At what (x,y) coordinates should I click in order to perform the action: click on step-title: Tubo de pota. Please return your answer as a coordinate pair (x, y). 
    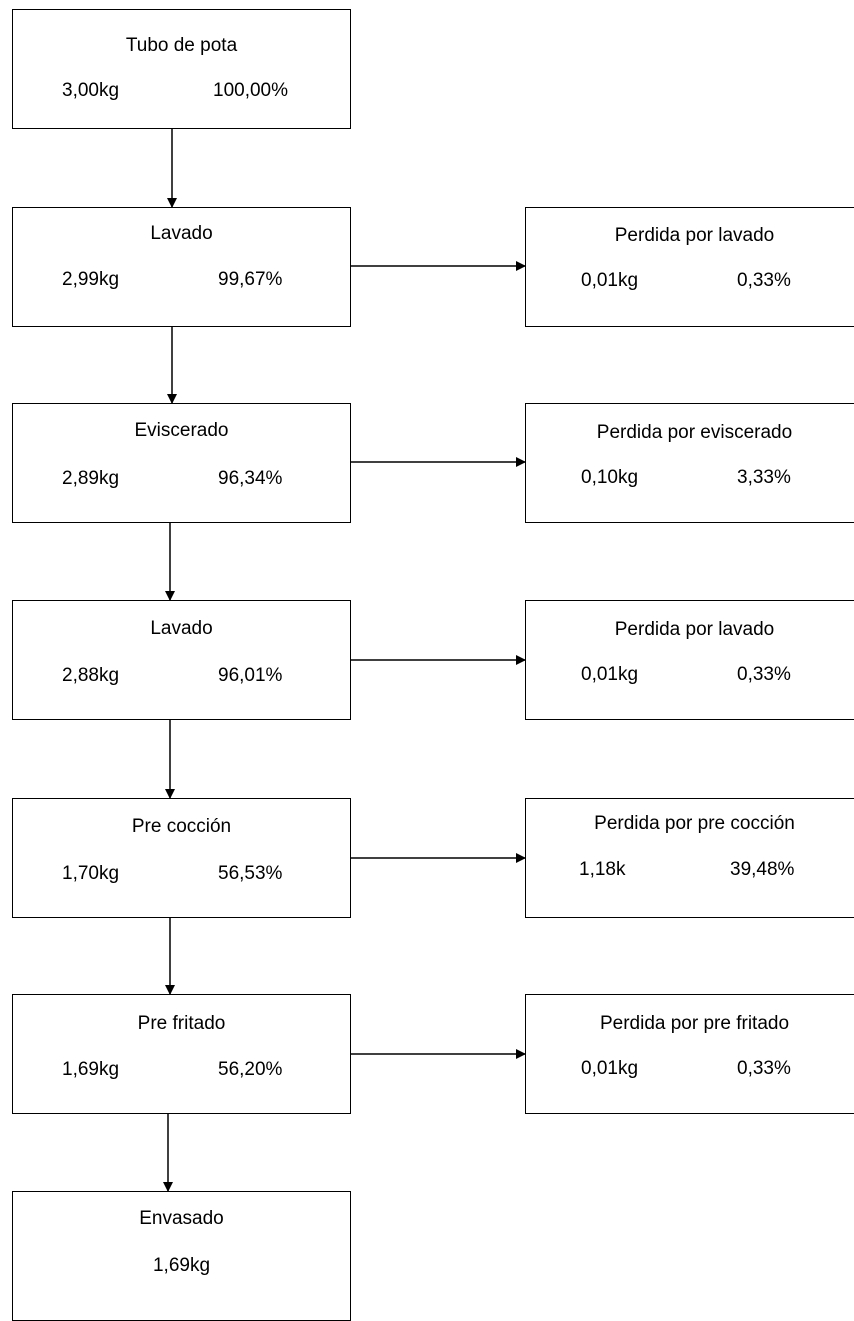
    Looking at the image, I should click on (181, 45).